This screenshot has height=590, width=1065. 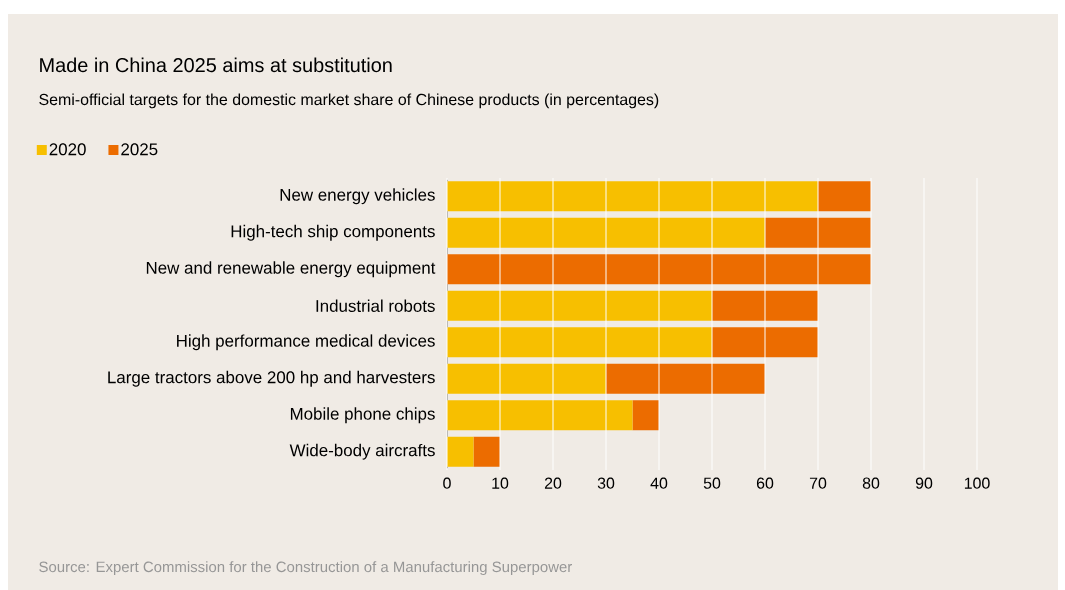 I want to click on x-tick-label: 70, so click(x=818, y=483).